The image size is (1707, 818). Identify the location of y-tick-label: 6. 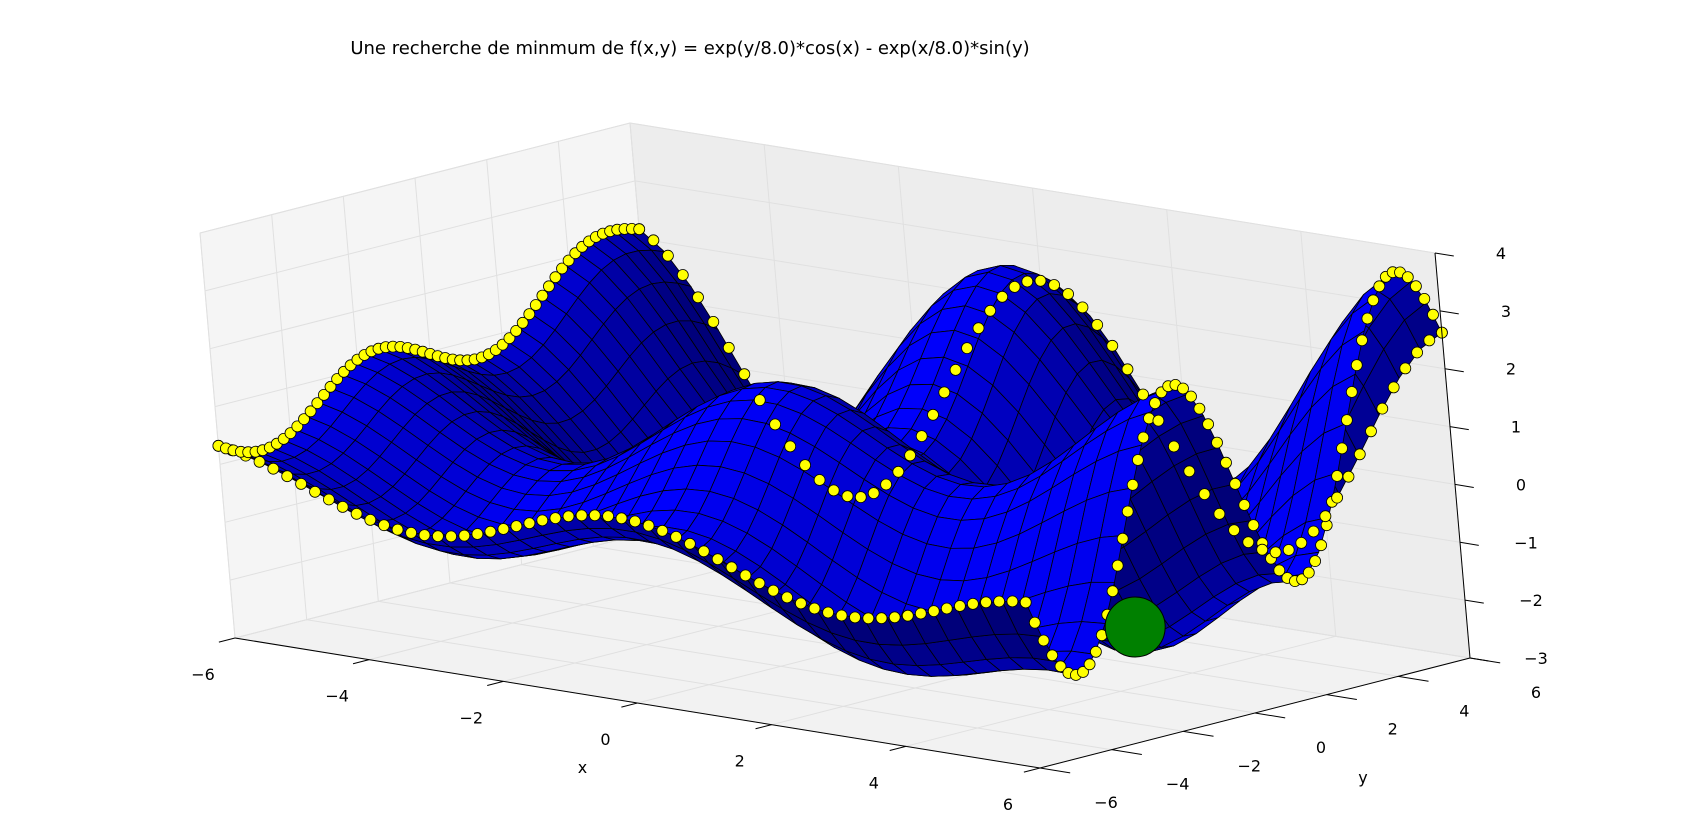
(1536, 692).